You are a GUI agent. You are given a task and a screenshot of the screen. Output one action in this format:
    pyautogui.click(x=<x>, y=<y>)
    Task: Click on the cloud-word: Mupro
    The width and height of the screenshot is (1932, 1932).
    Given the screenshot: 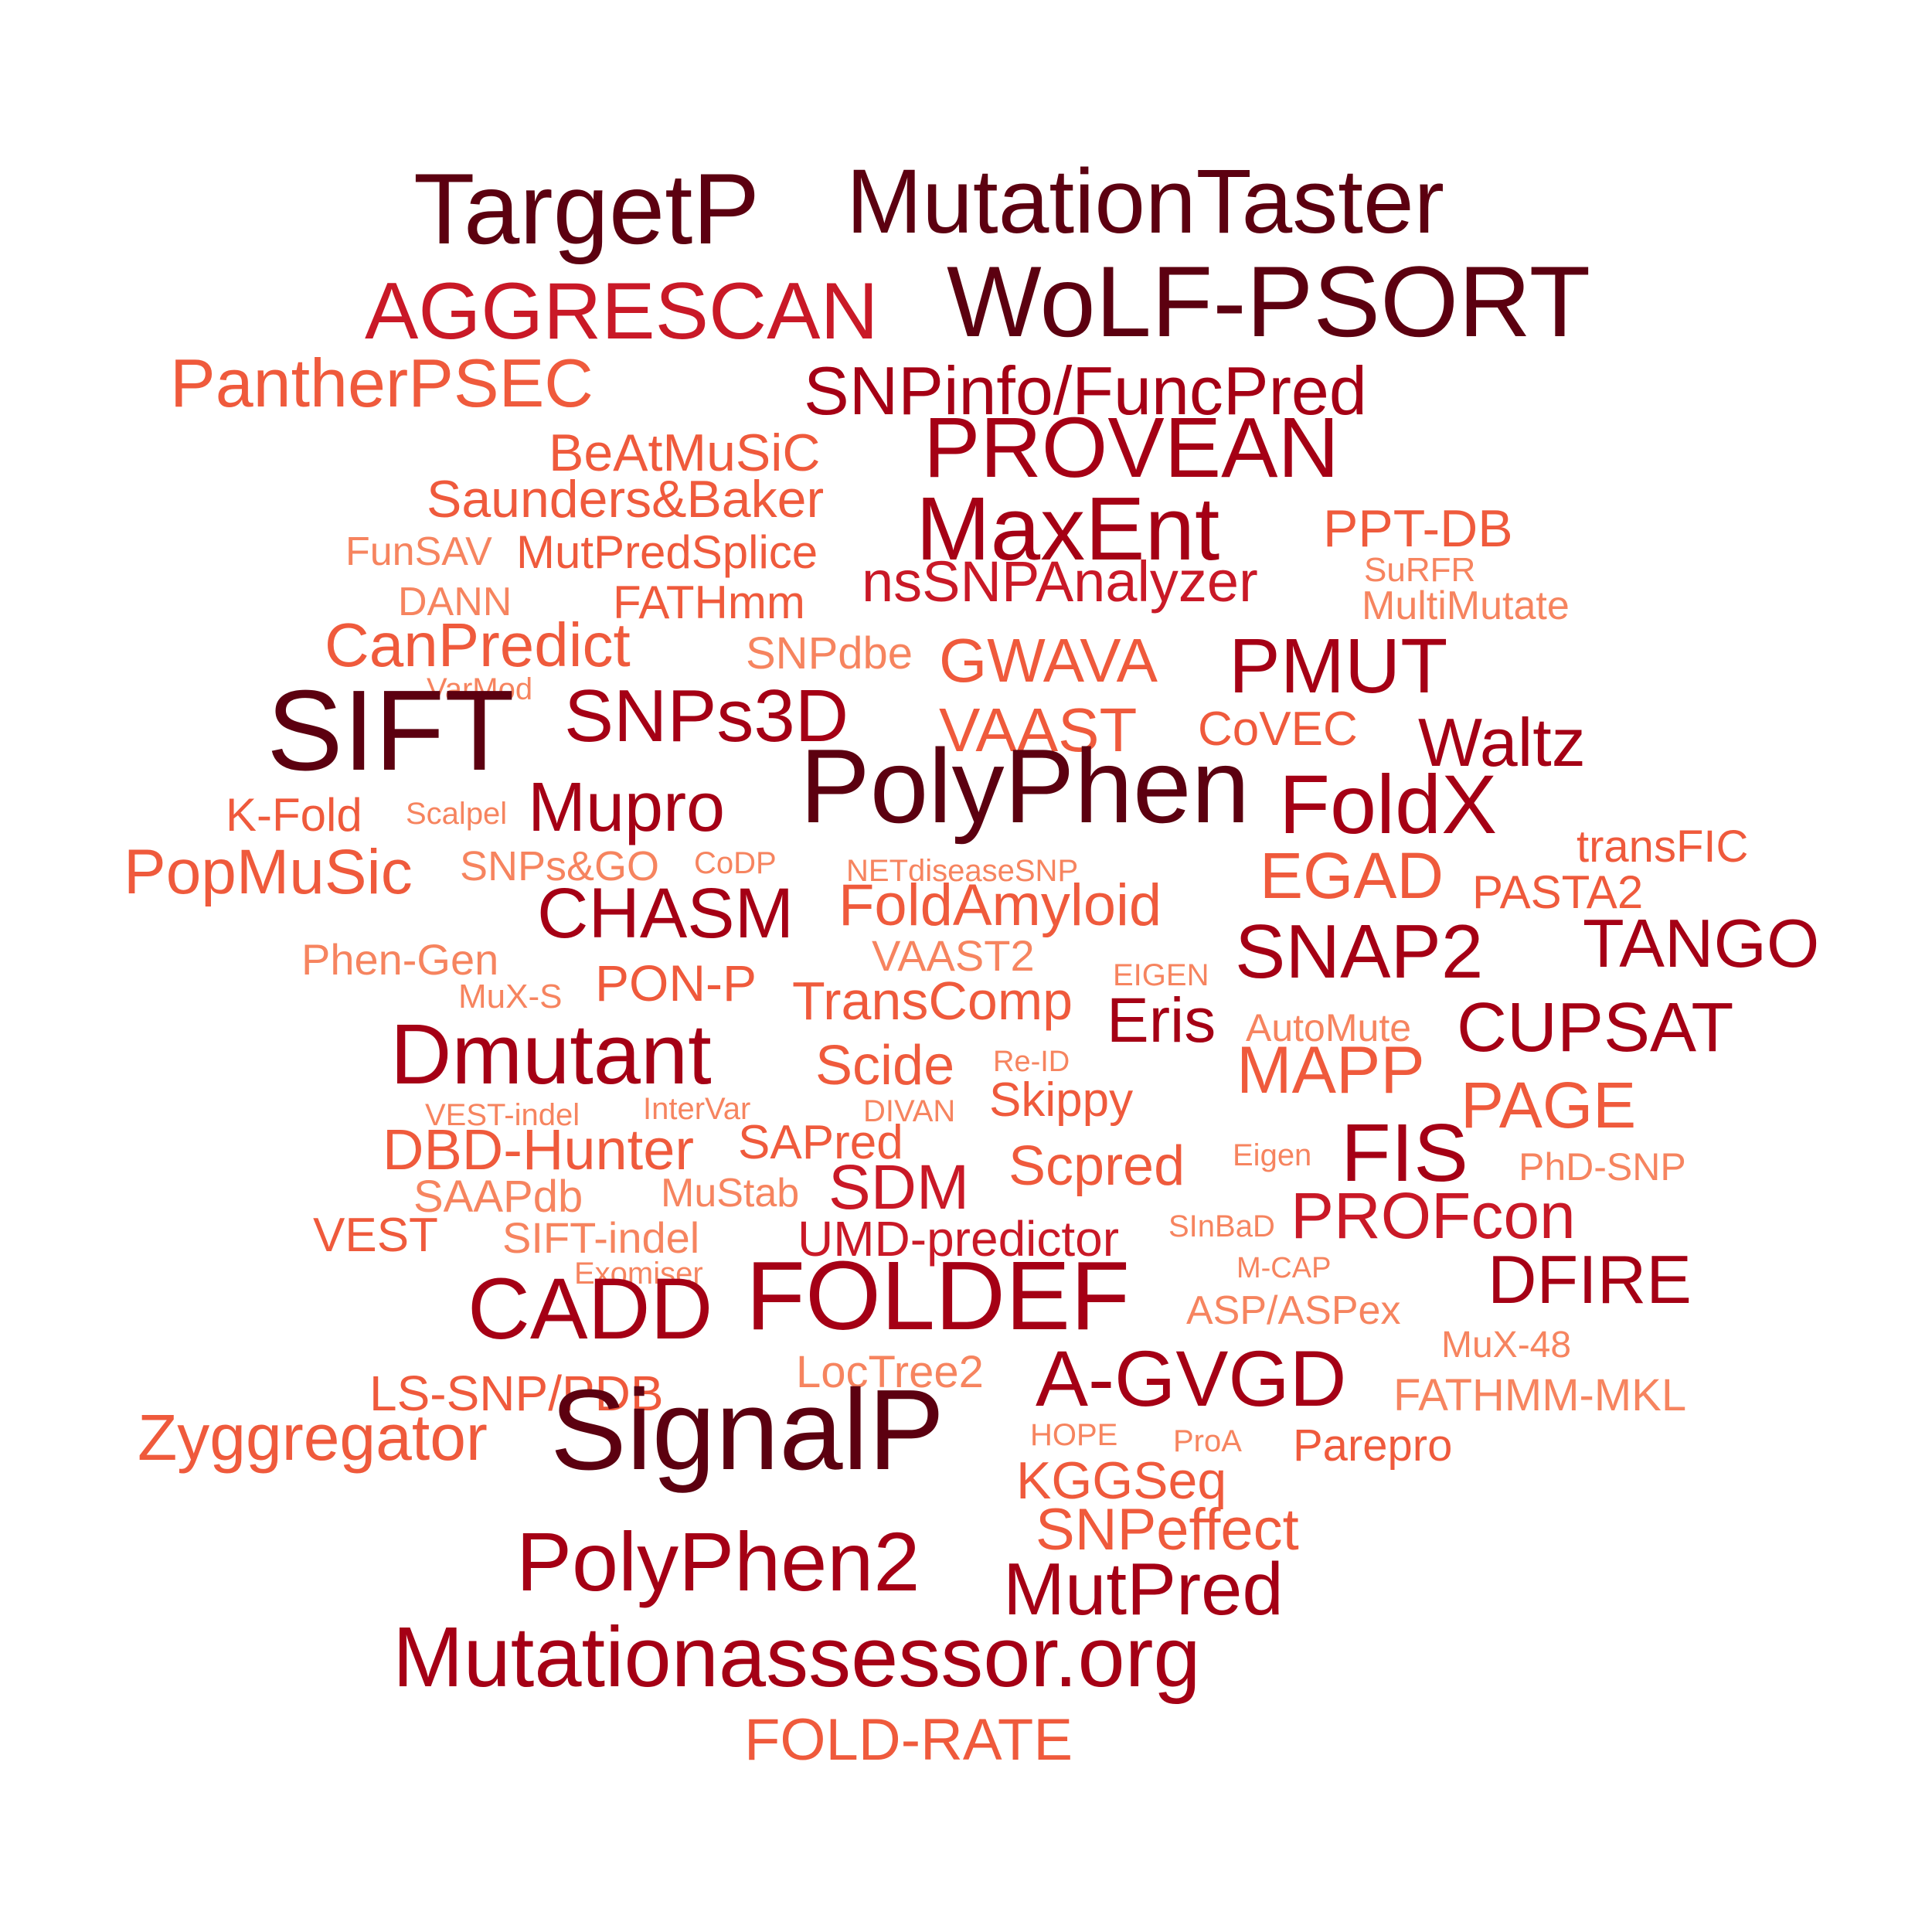 What is the action you would take?
    pyautogui.click(x=627, y=807)
    